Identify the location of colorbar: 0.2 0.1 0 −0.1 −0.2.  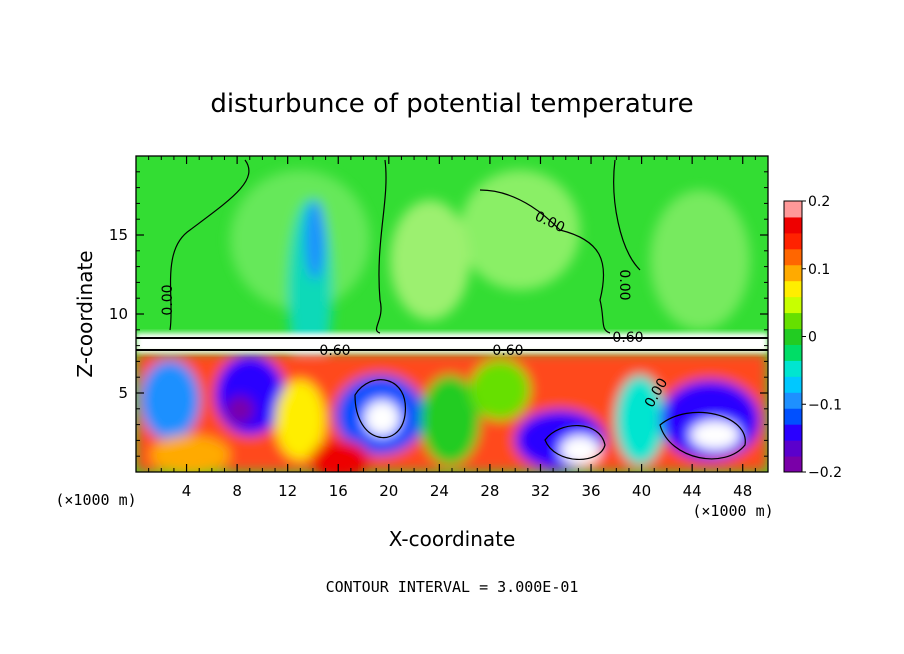
(812, 337).